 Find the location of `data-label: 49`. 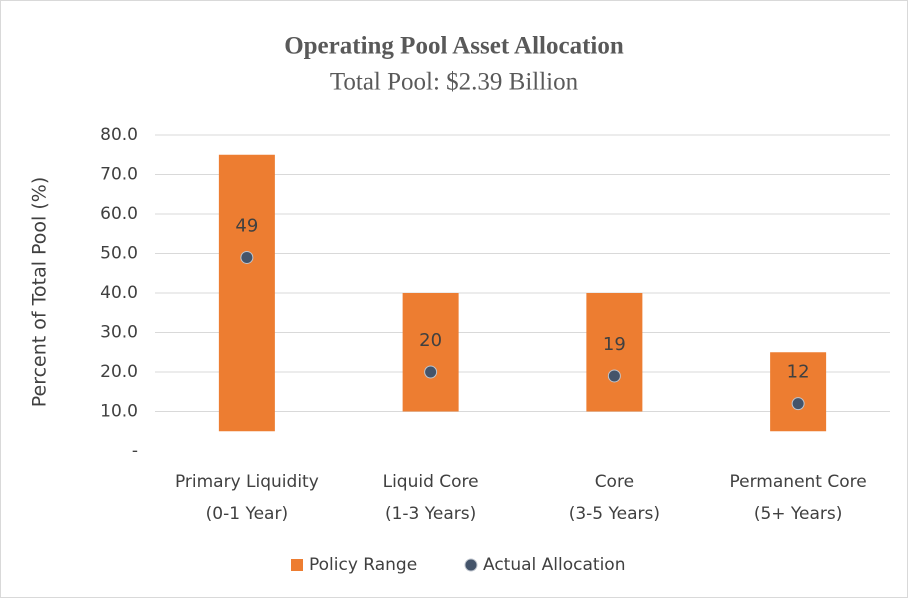

data-label: 49 is located at coordinates (246, 225).